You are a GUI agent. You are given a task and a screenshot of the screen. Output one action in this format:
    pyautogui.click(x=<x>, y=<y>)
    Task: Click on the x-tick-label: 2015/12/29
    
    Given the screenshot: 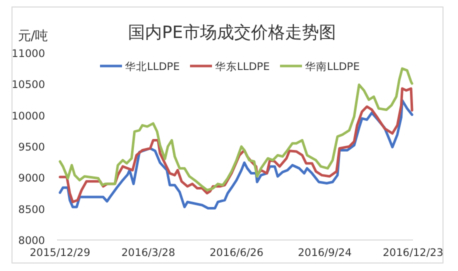 What is the action you would take?
    pyautogui.click(x=60, y=253)
    